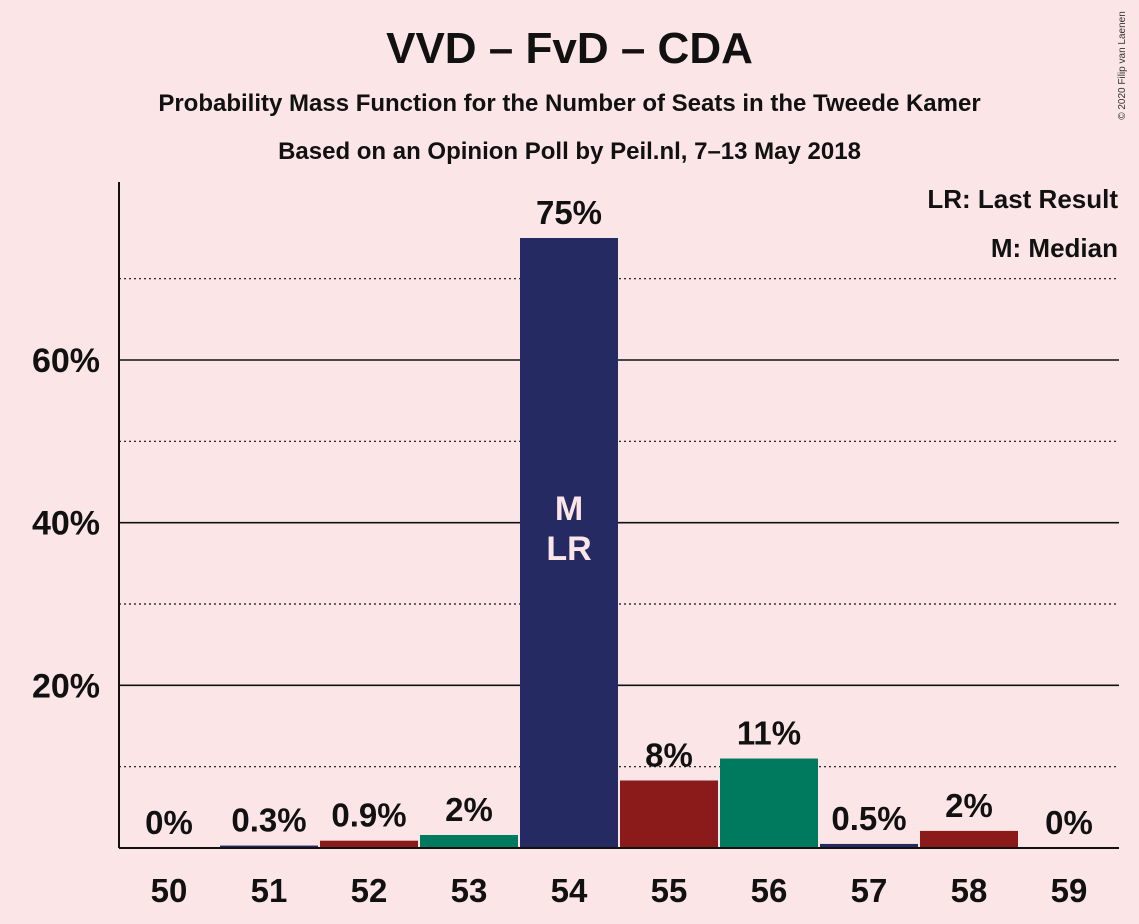 The image size is (1139, 924). Describe the element at coordinates (869, 890) in the screenshot. I see `x-tick-label: 57` at that location.